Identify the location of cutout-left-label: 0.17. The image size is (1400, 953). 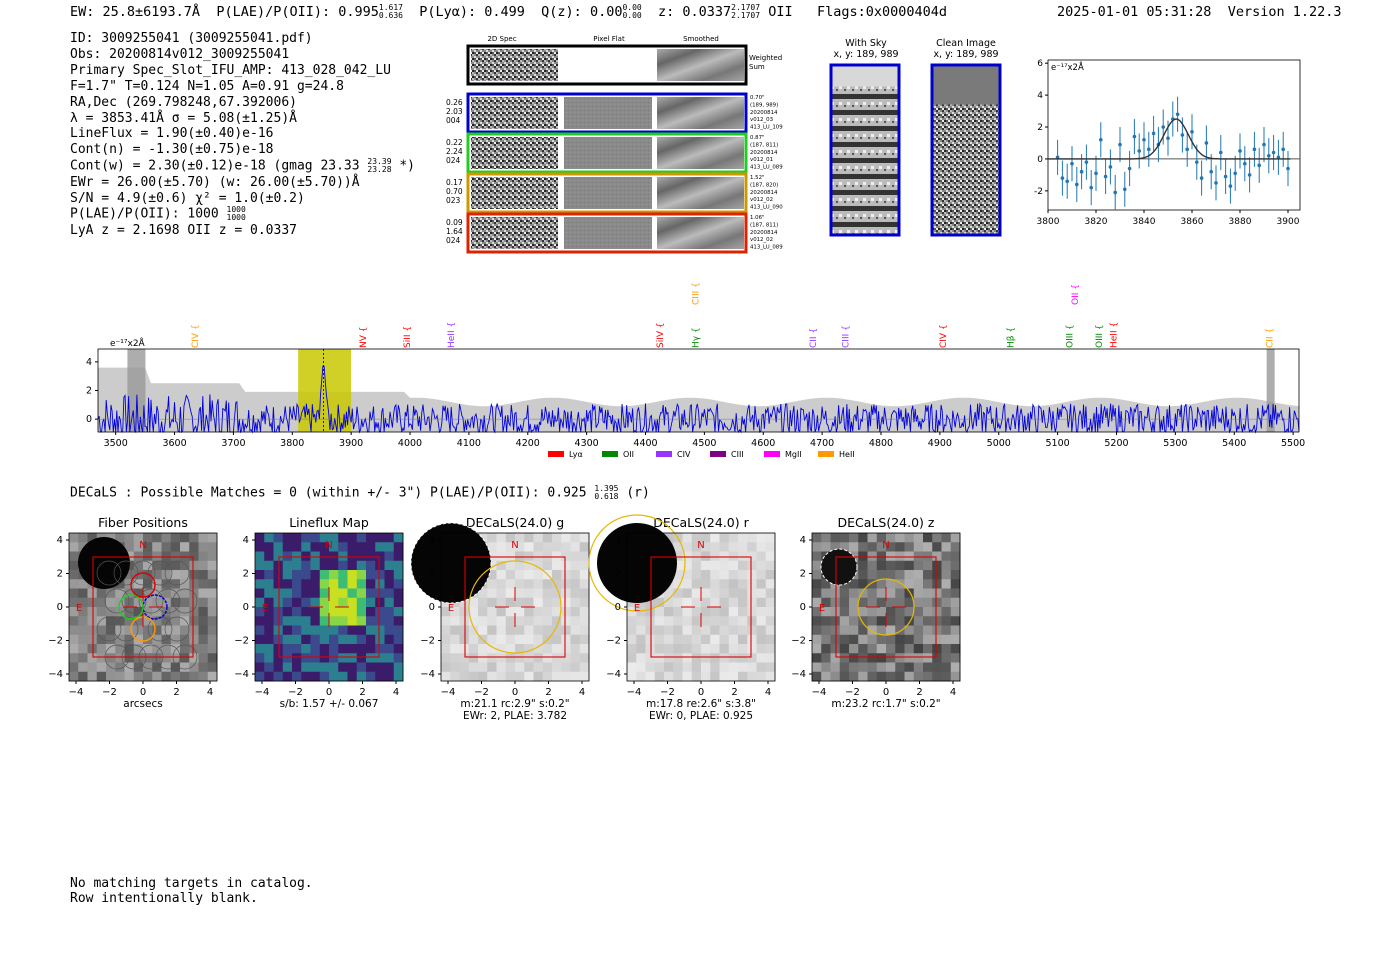
(454, 182).